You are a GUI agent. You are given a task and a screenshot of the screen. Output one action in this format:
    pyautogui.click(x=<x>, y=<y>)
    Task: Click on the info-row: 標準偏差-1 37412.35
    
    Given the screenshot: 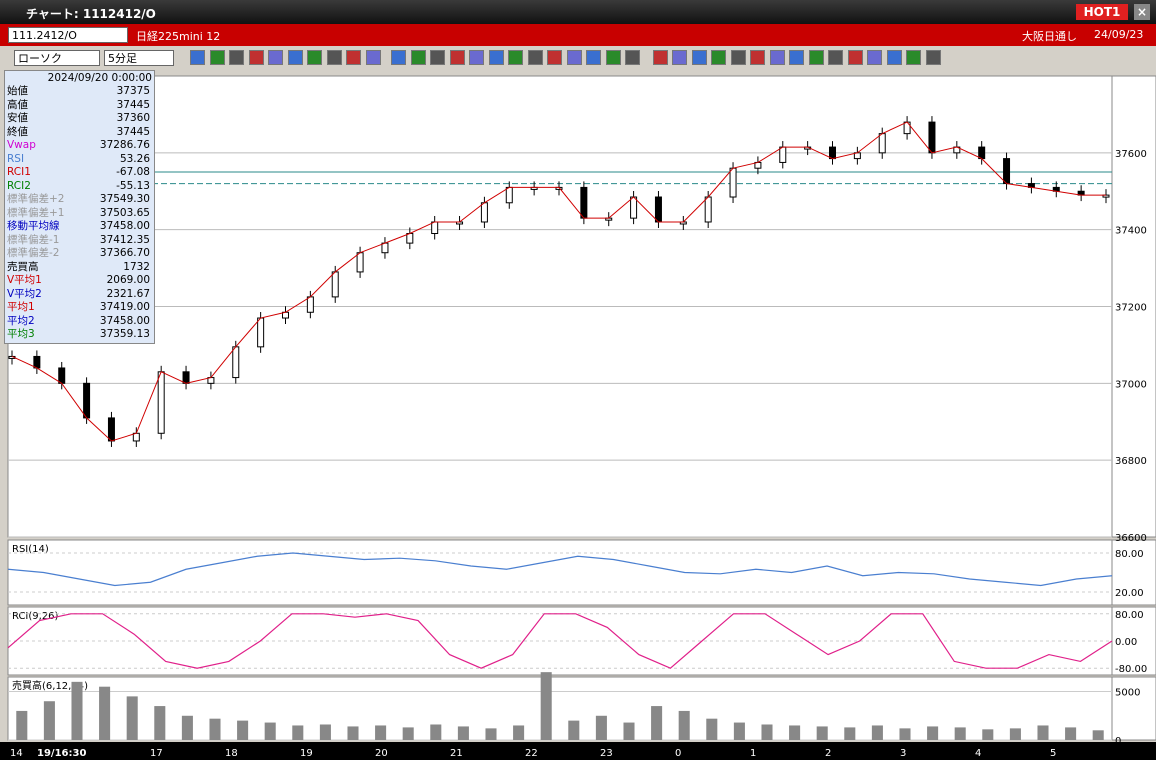 What is the action you would take?
    pyautogui.click(x=79, y=240)
    